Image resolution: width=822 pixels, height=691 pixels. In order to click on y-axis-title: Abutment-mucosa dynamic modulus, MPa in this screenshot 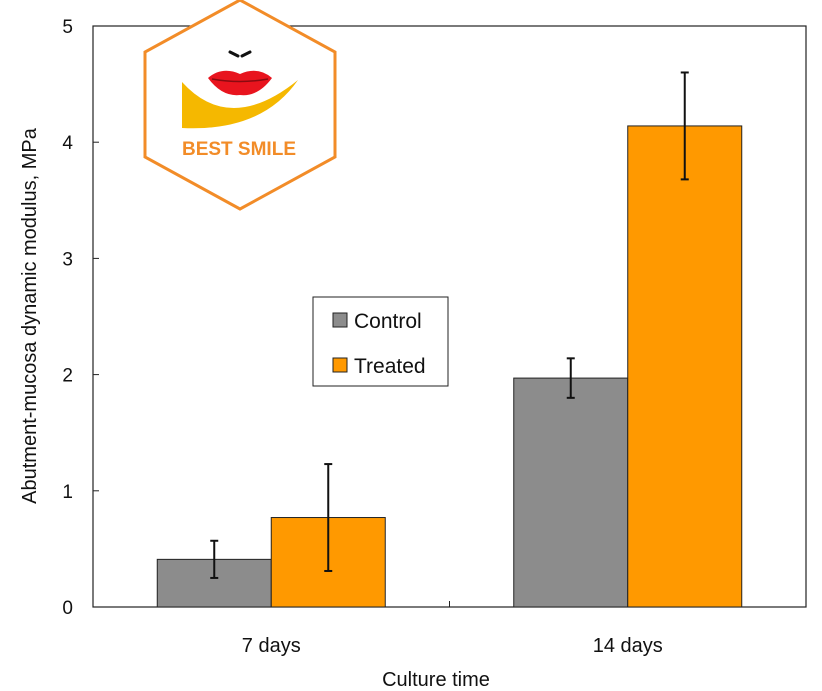, I will do `click(30, 315)`.